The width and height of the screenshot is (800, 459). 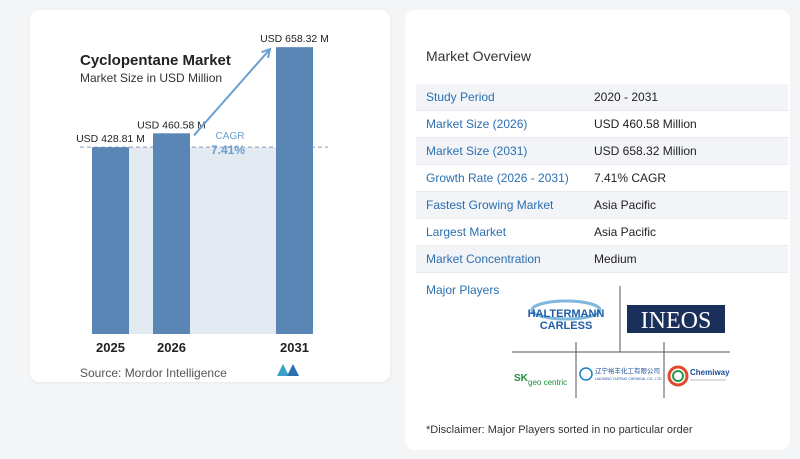 I want to click on mordor-logo-icon, so click(x=288, y=370).